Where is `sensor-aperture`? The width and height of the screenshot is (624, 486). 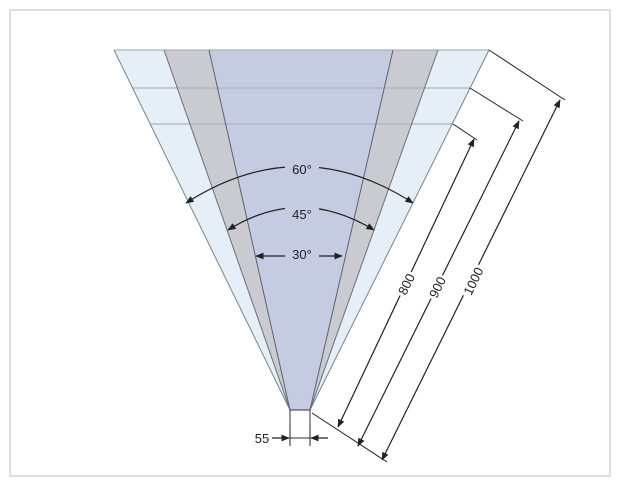
sensor-aperture is located at coordinates (300, 424).